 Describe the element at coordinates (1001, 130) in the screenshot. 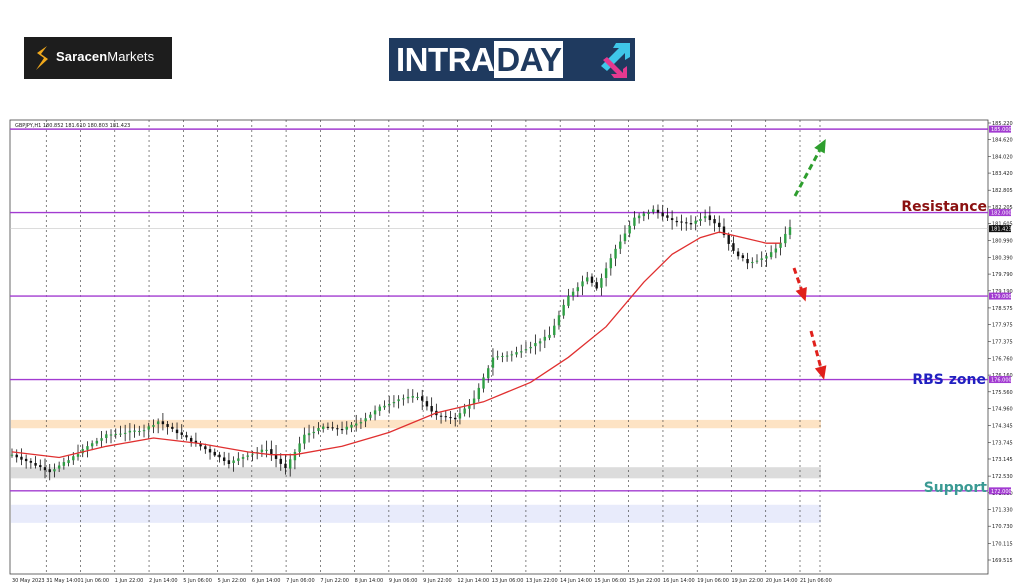

I see `level-tag-label: 185.000` at that location.